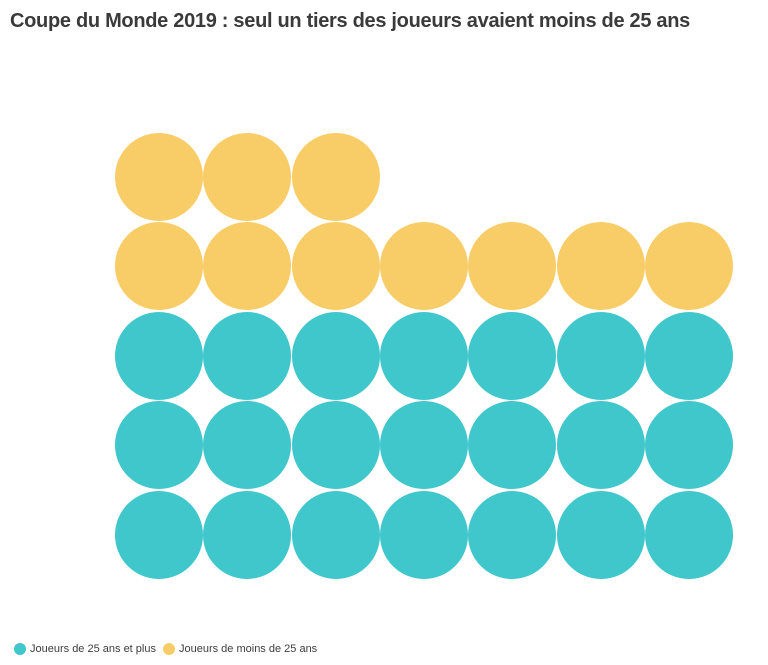  I want to click on legend-item-under25: Joueurs de moins de 25 ans, so click(240, 649).